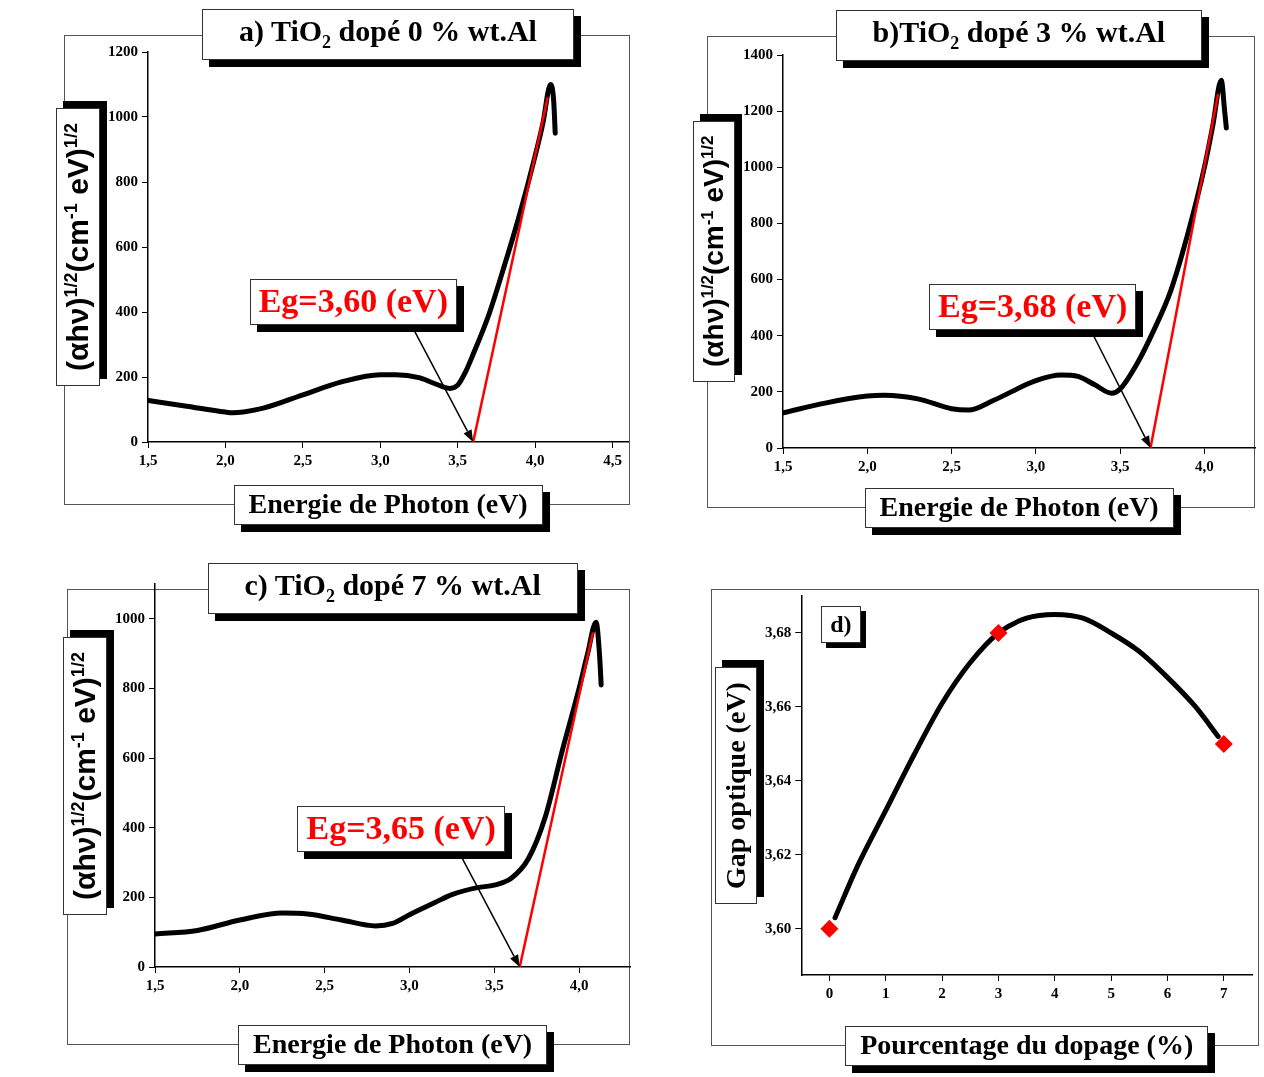  Describe the element at coordinates (998, 992) in the screenshot. I see `x-tick-label: 3` at that location.